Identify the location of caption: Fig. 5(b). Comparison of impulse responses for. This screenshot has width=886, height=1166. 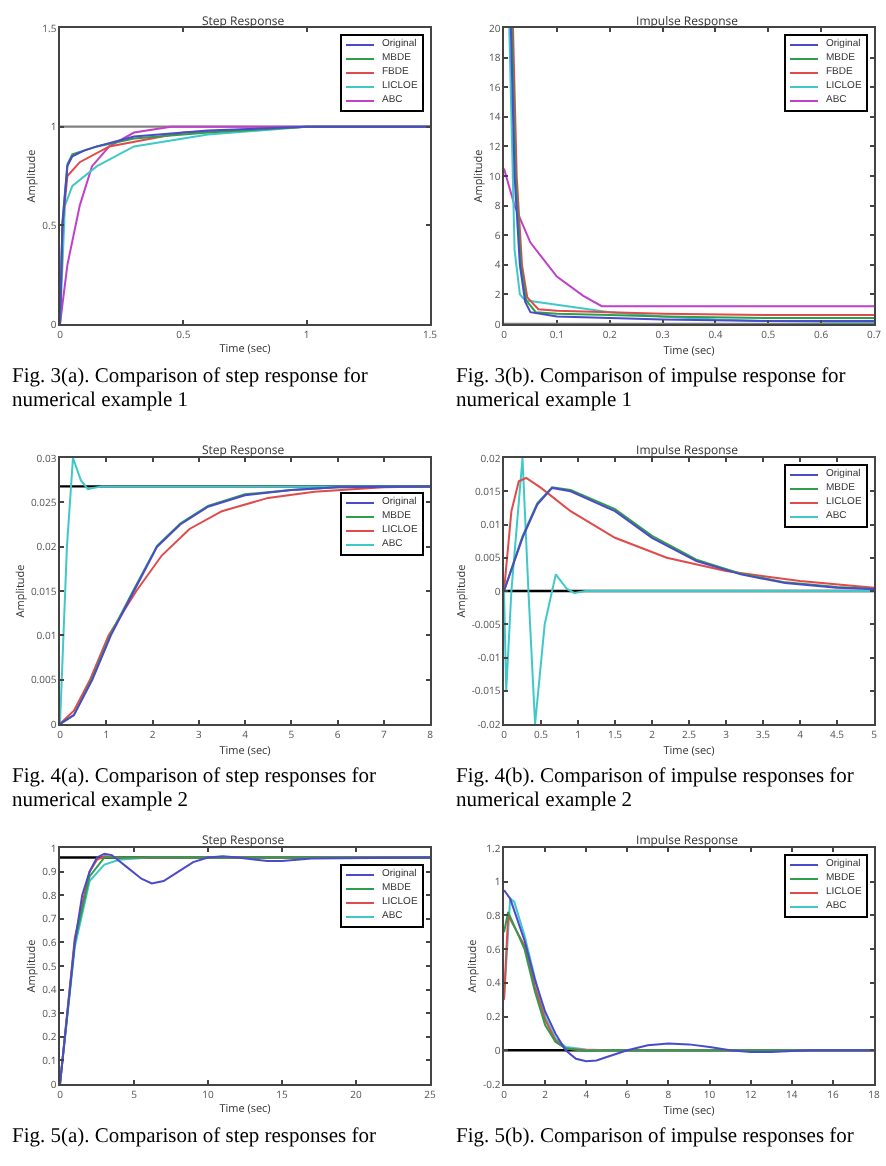
(656, 1138).